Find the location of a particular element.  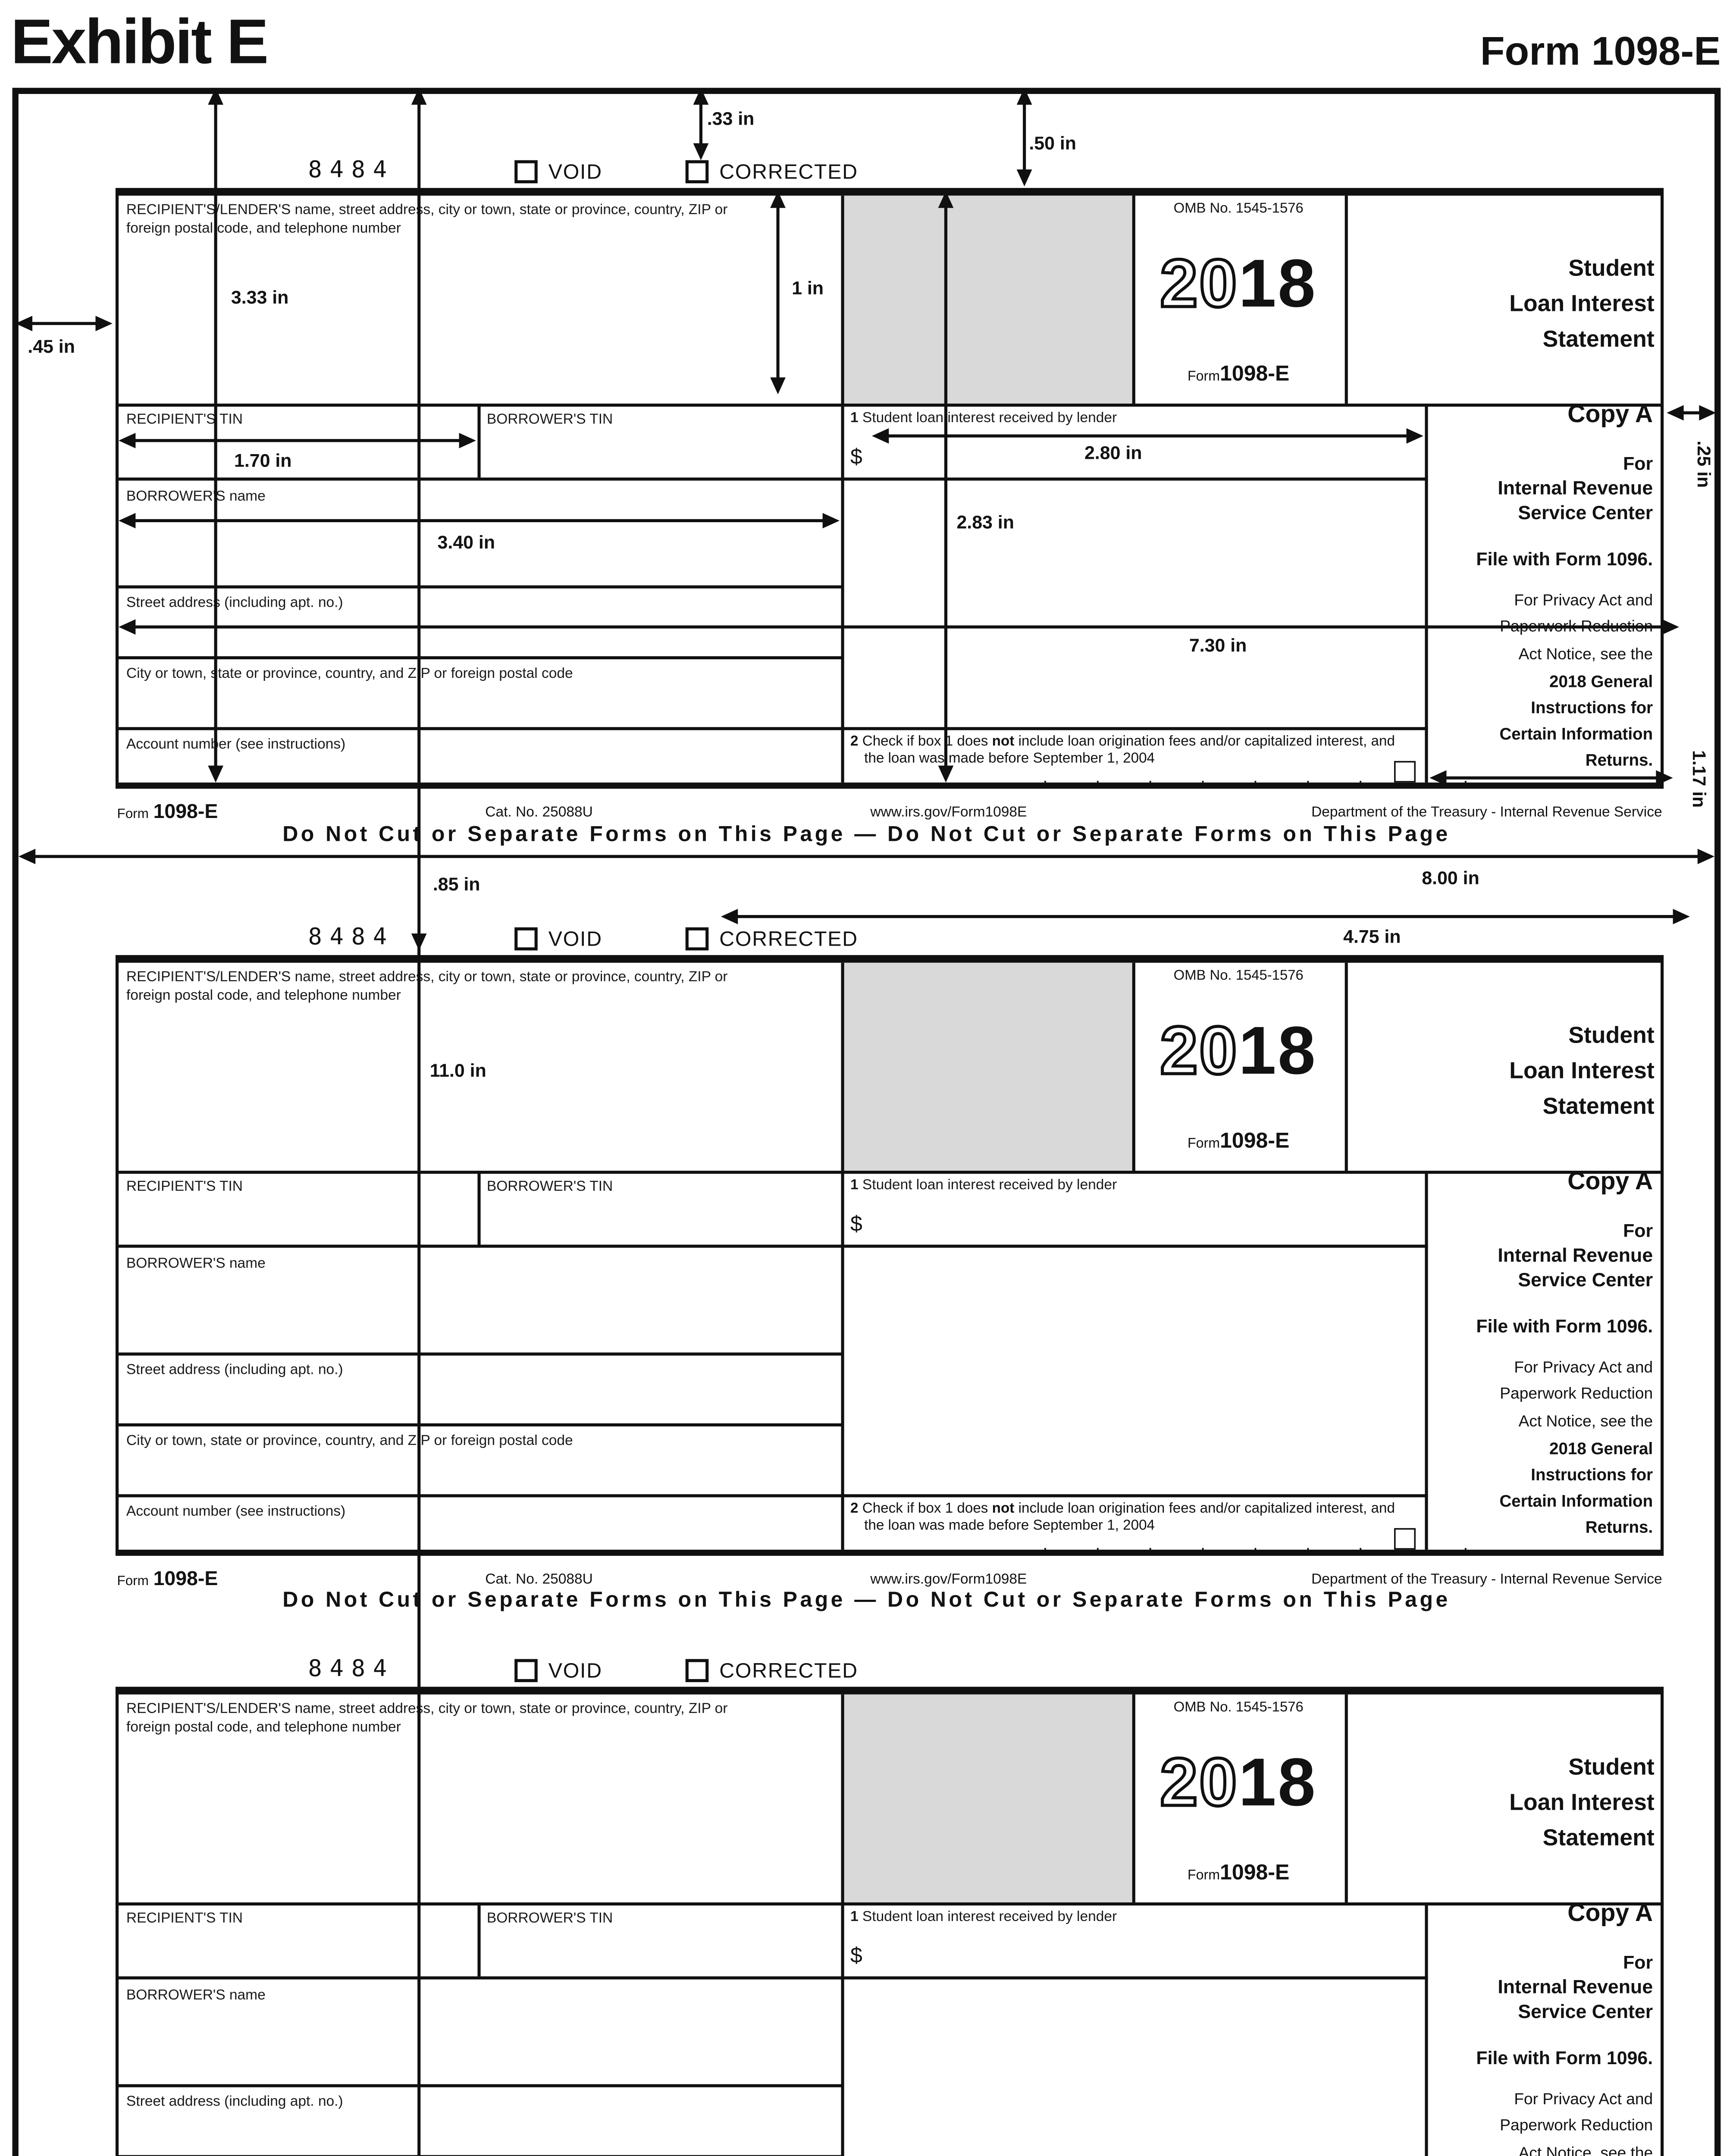

form-title-line: Statement is located at coordinates (1598, 1107).